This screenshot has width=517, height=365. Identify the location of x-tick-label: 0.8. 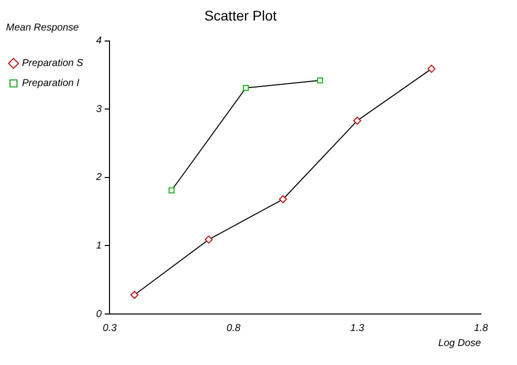
(233, 328).